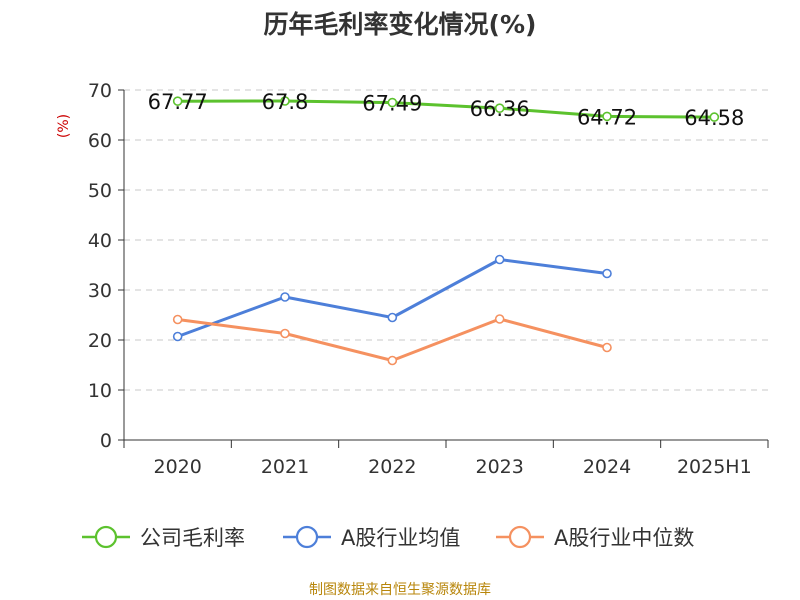 The height and width of the screenshot is (600, 800). Describe the element at coordinates (624, 538) in the screenshot. I see `legend-label: A股行业中位数` at that location.